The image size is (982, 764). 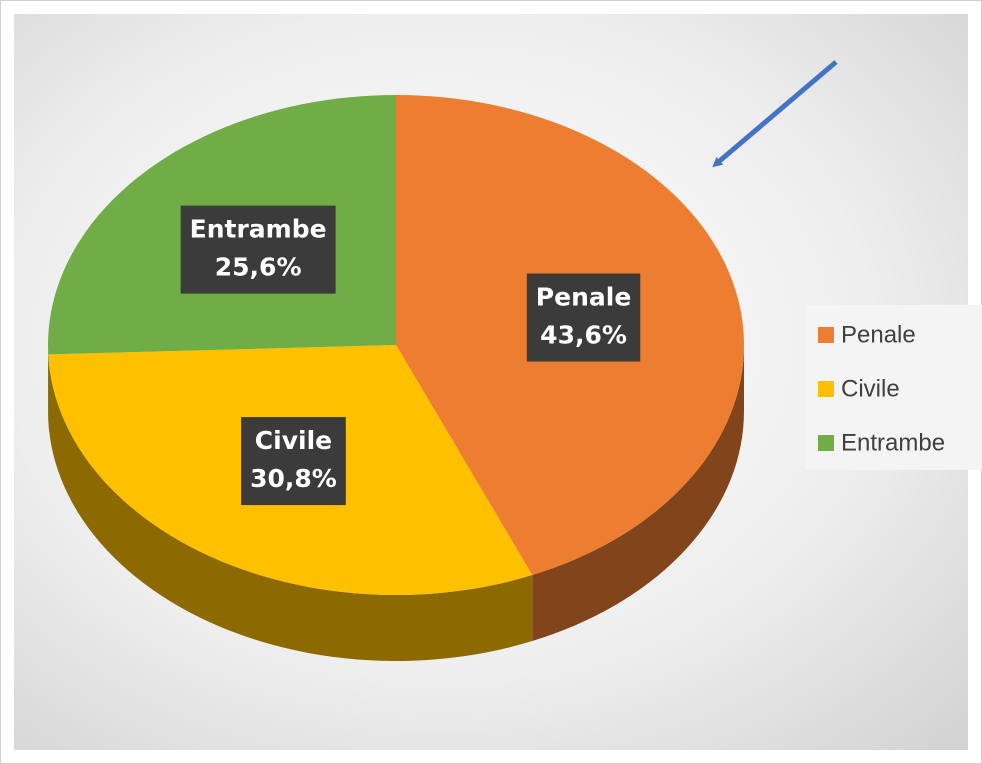 I want to click on data-label-category: Civile, so click(x=293, y=440).